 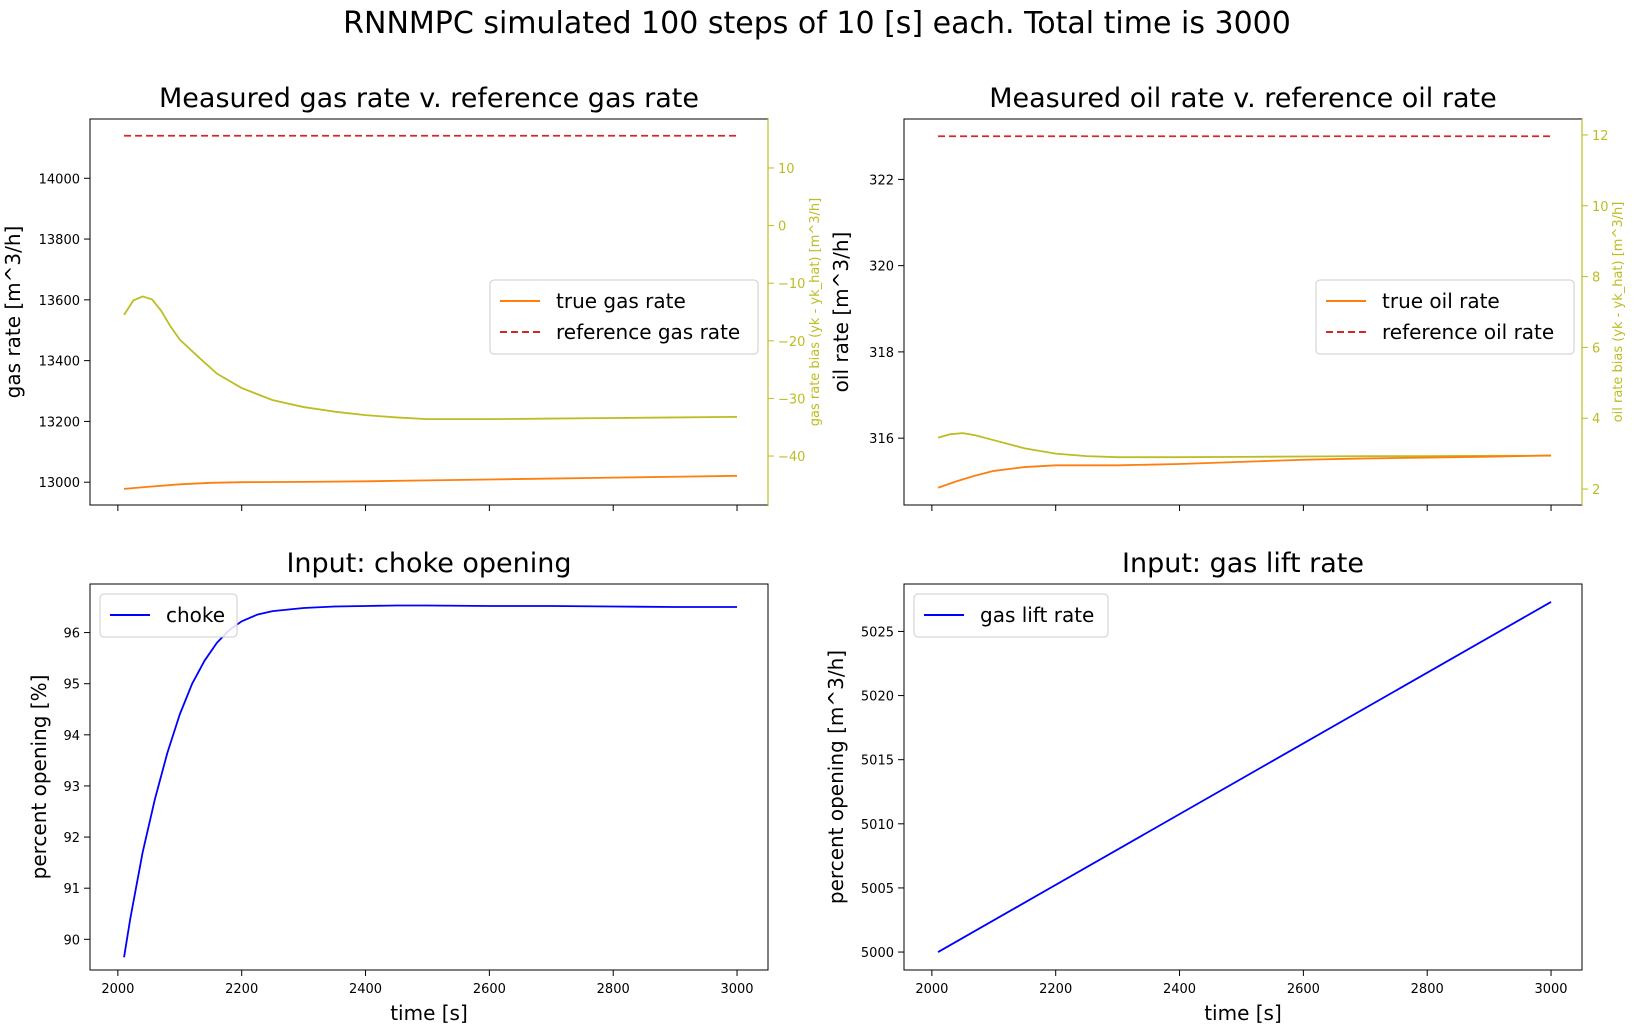 What do you see at coordinates (71, 940) in the screenshot?
I see `y-tick-label: 90` at bounding box center [71, 940].